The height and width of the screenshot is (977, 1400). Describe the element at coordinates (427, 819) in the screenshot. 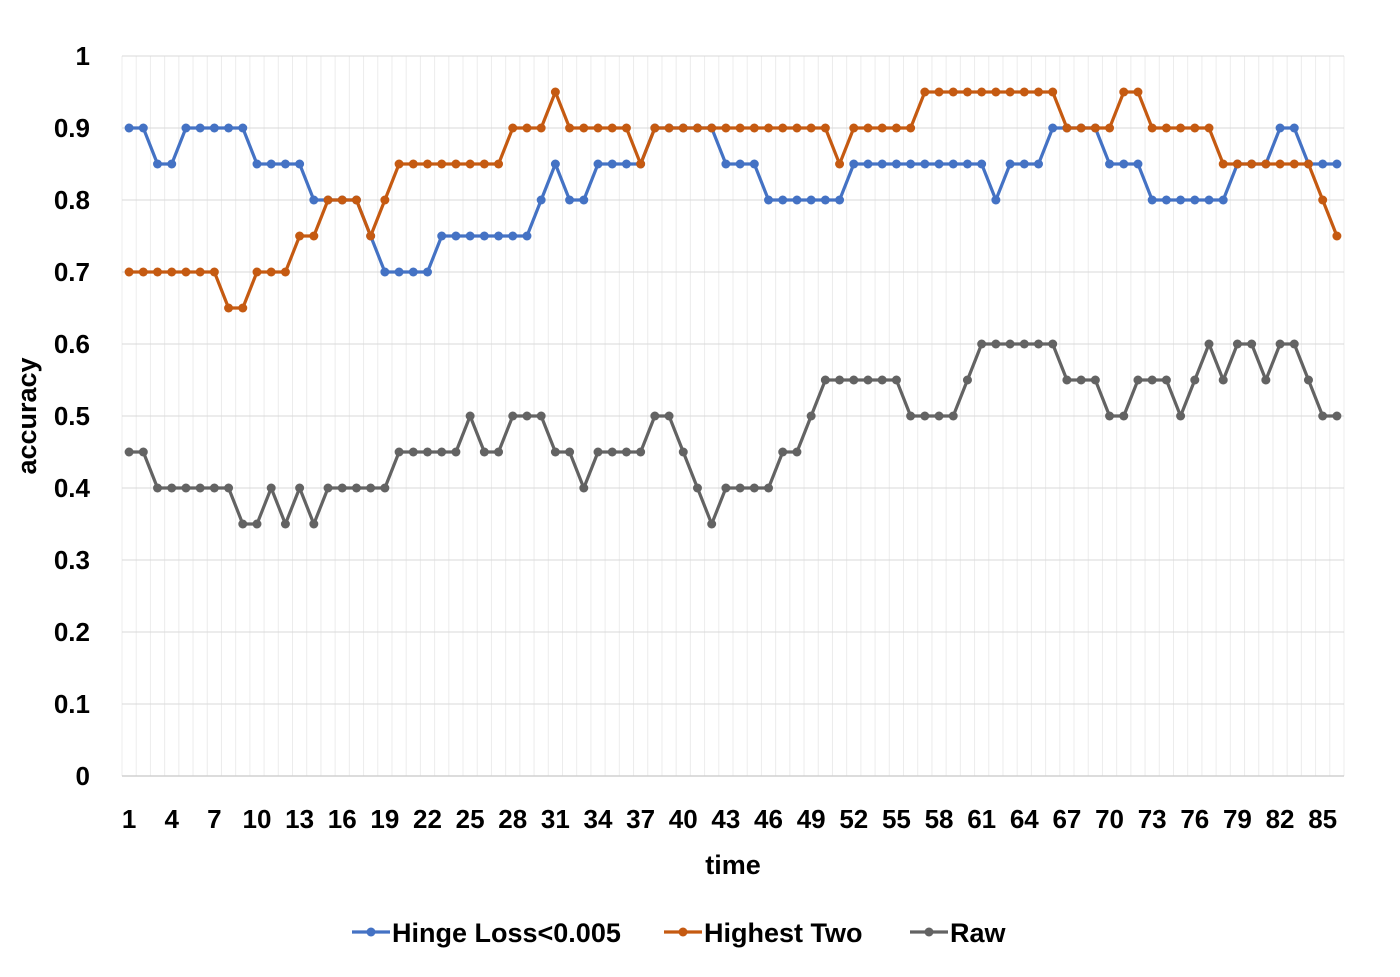

I see `x-tick-label: 22` at that location.